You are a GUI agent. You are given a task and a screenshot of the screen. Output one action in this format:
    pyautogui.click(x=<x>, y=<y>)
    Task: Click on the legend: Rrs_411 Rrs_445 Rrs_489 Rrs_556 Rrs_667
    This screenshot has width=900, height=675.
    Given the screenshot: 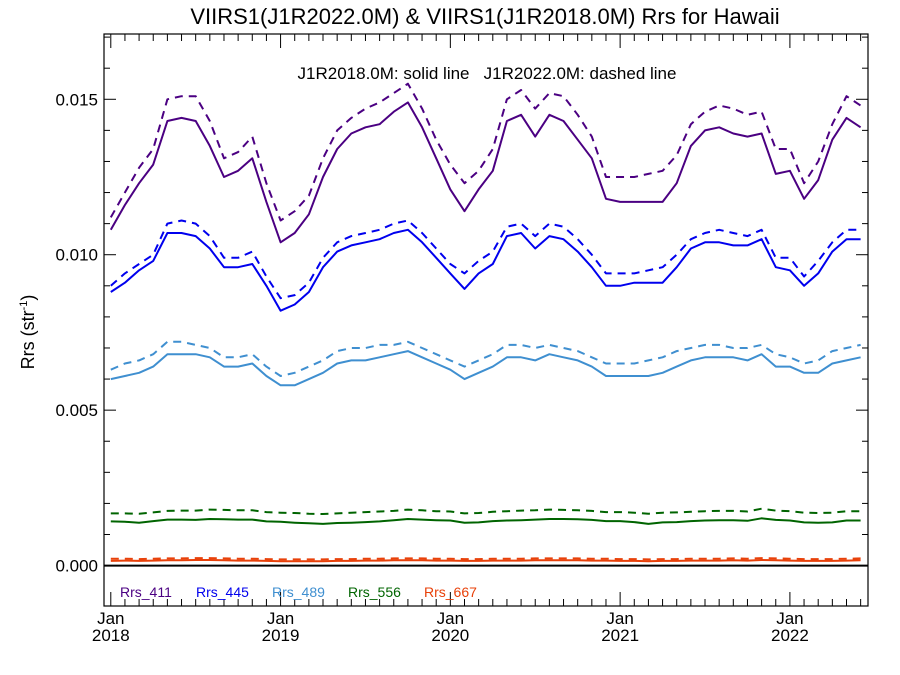 What is the action you would take?
    pyautogui.click(x=298, y=592)
    